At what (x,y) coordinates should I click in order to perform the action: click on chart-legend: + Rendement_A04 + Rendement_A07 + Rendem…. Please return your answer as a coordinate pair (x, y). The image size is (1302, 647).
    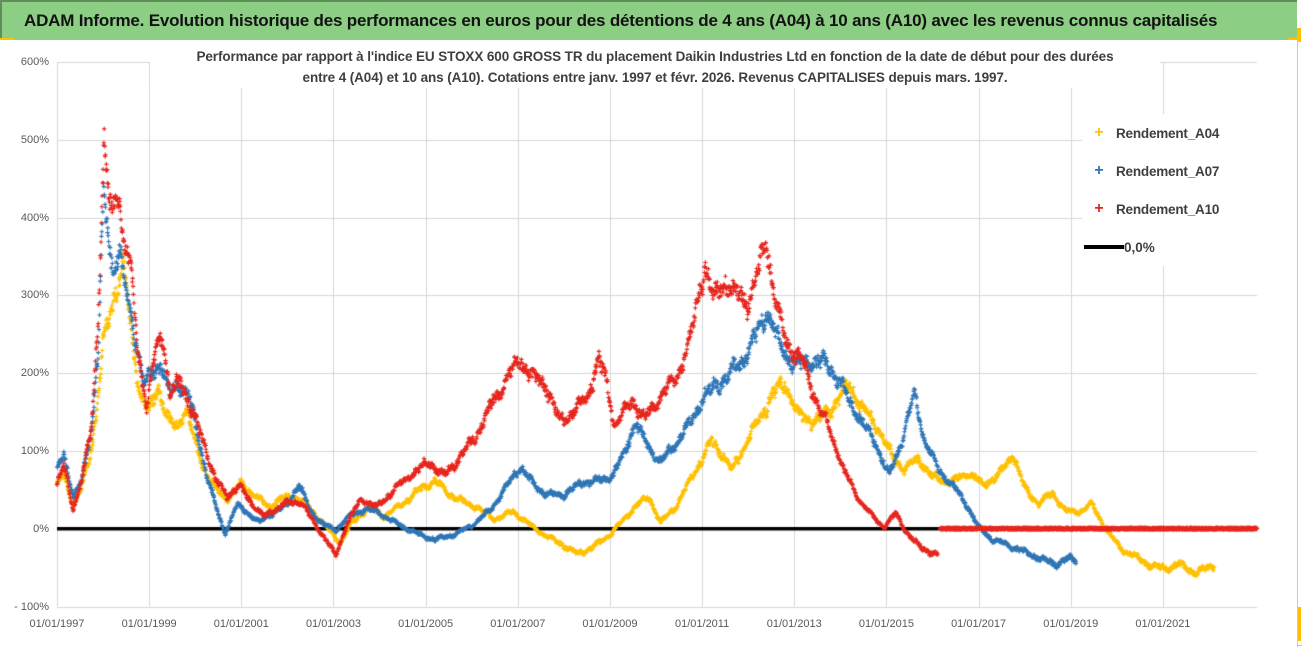
    Looking at the image, I should click on (1173, 190).